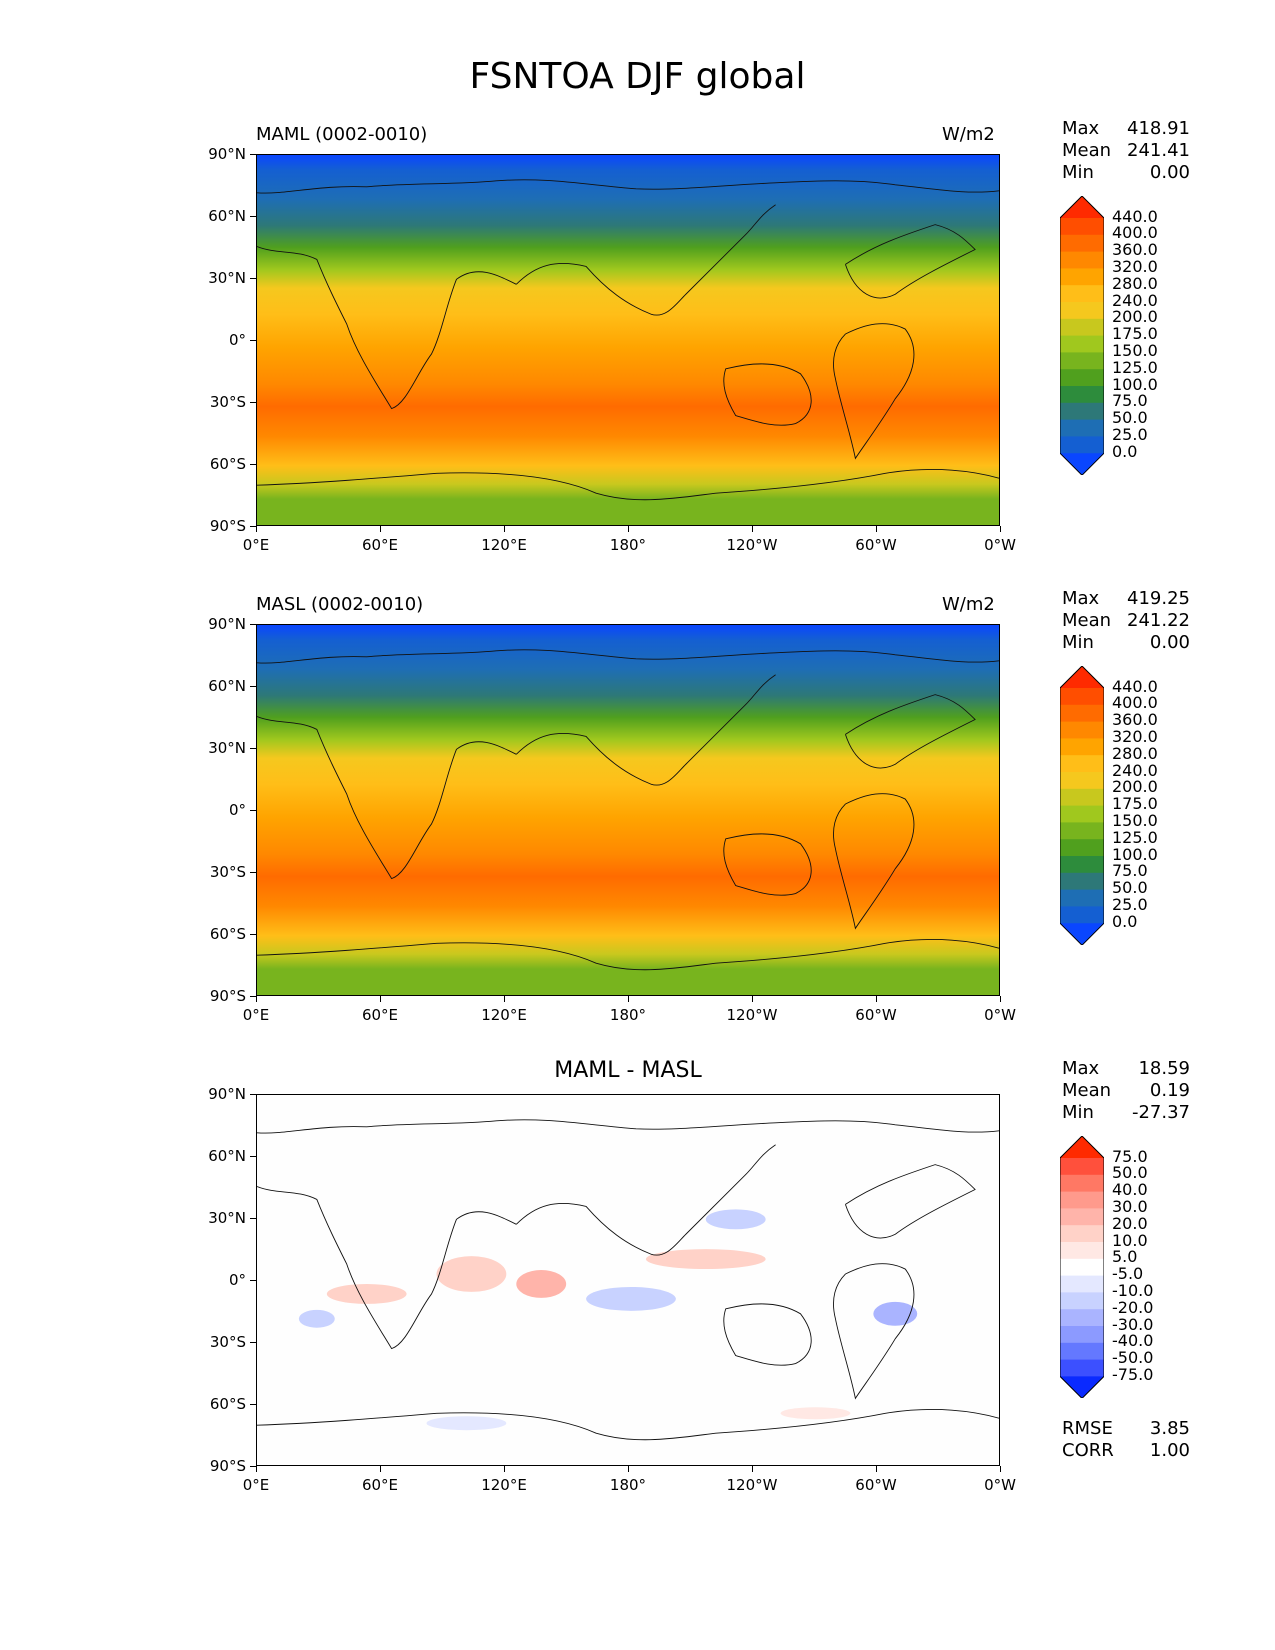 The width and height of the screenshot is (1275, 1650). What do you see at coordinates (968, 134) in the screenshot?
I see `panel1-units: W/m2` at bounding box center [968, 134].